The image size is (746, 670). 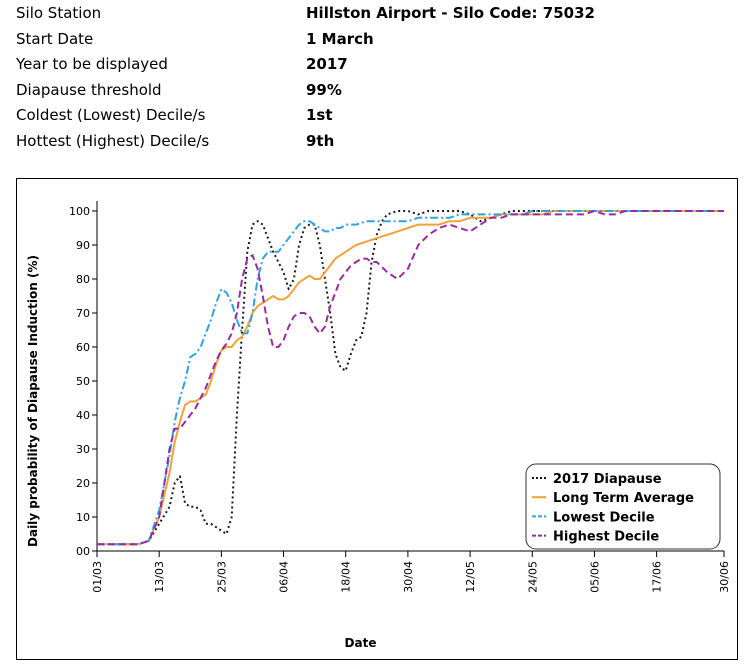 What do you see at coordinates (159, 577) in the screenshot?
I see `x-tick-label: 13/03` at bounding box center [159, 577].